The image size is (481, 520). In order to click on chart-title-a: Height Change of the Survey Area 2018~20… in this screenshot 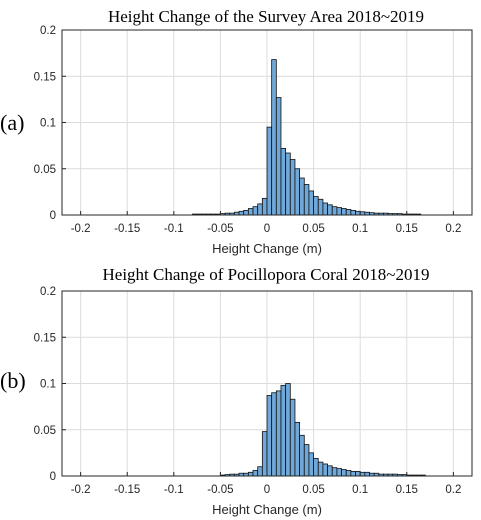, I will do `click(266, 16)`.